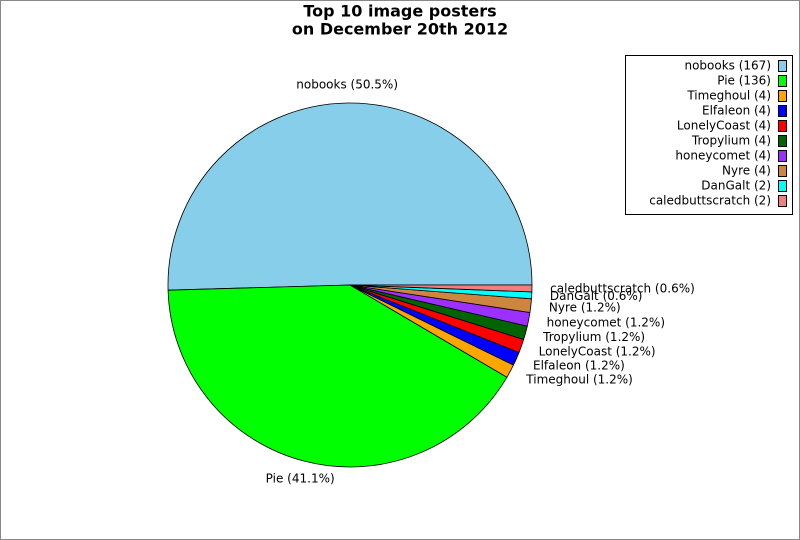 This screenshot has height=540, width=800. Describe the element at coordinates (710, 201) in the screenshot. I see `legend-label: caledbuttscratch (2)` at that location.